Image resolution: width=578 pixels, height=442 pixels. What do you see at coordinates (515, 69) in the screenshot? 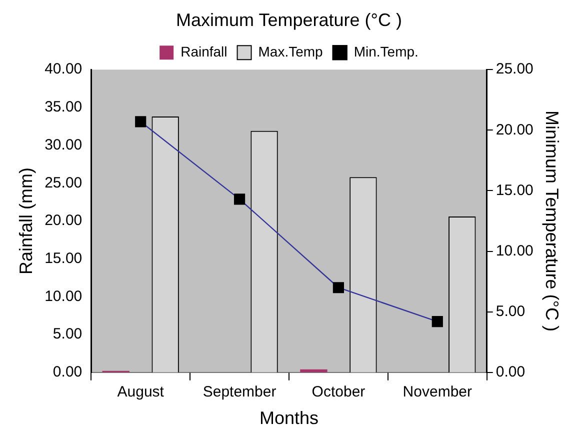
I see `y2-tick-label: 25.00` at bounding box center [515, 69].